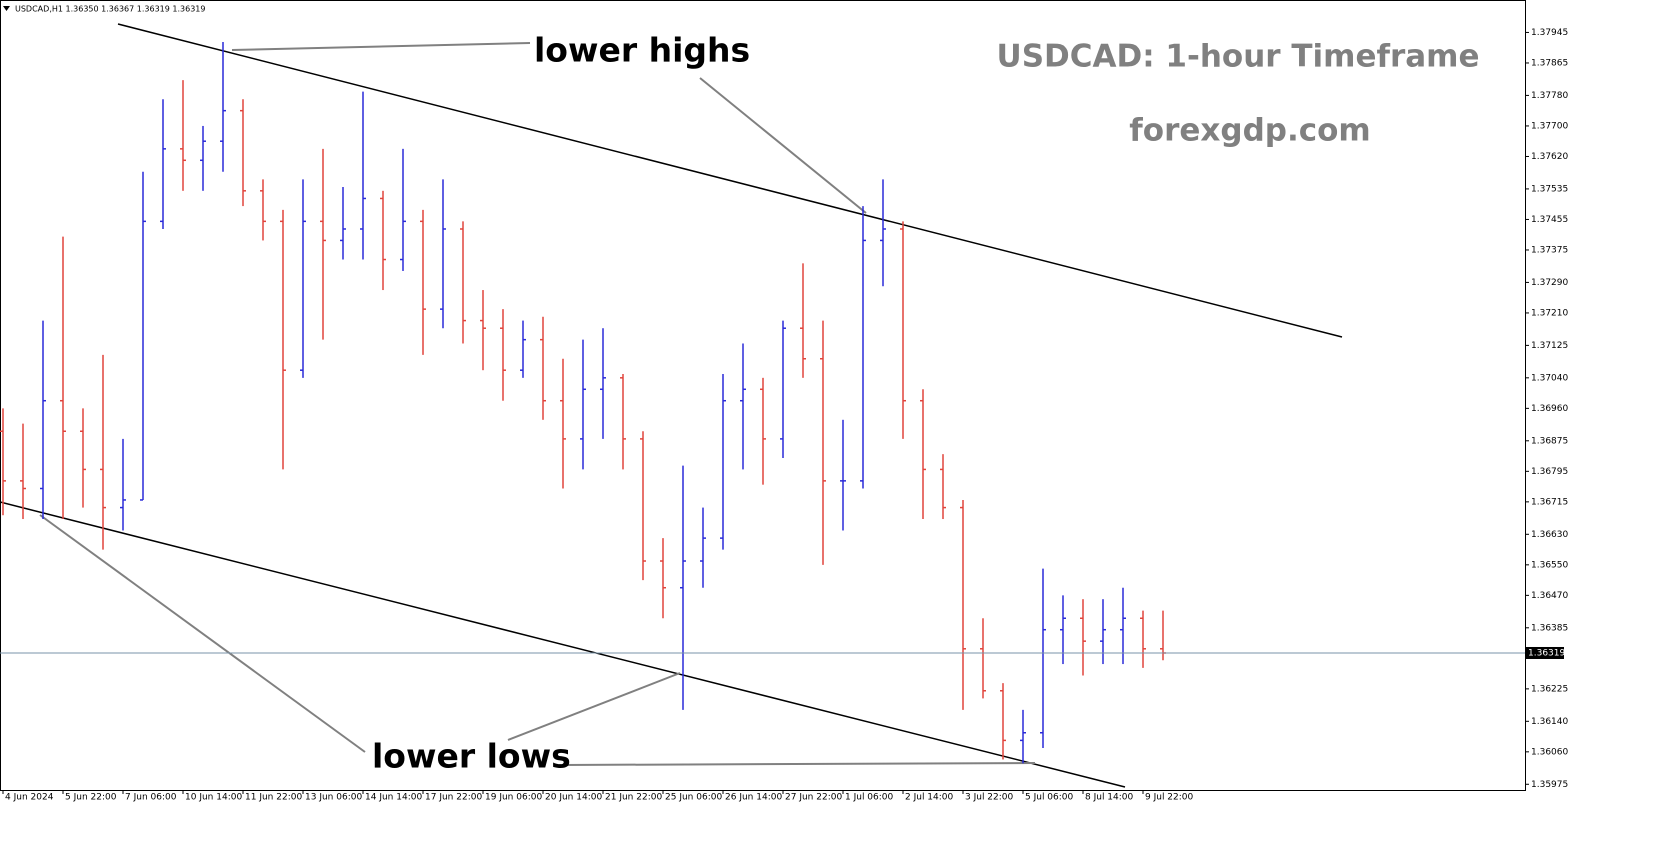  I want to click on chart-title: USDCAD: 1-hour Timeframe, so click(1238, 57).